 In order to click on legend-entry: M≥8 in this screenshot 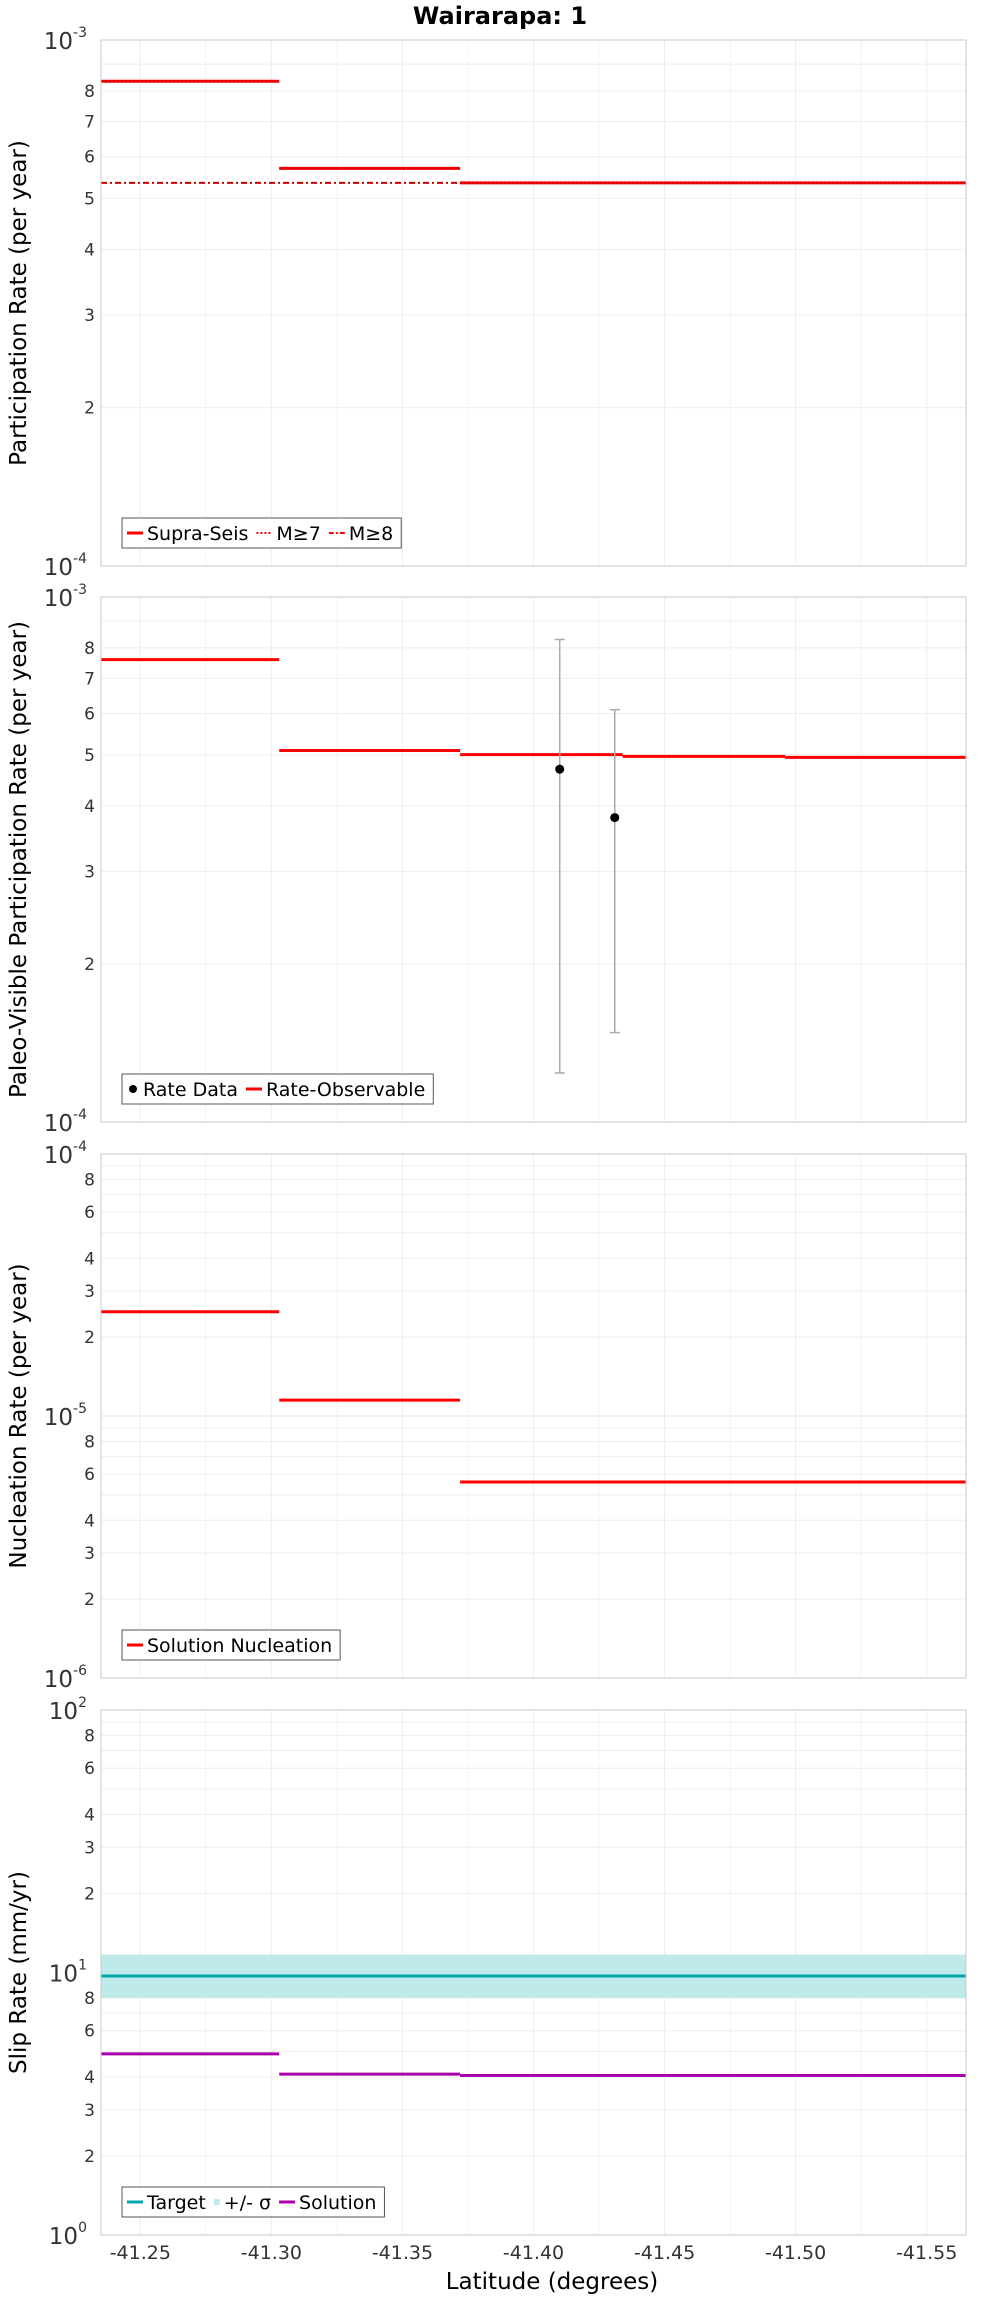, I will do `click(360, 534)`.